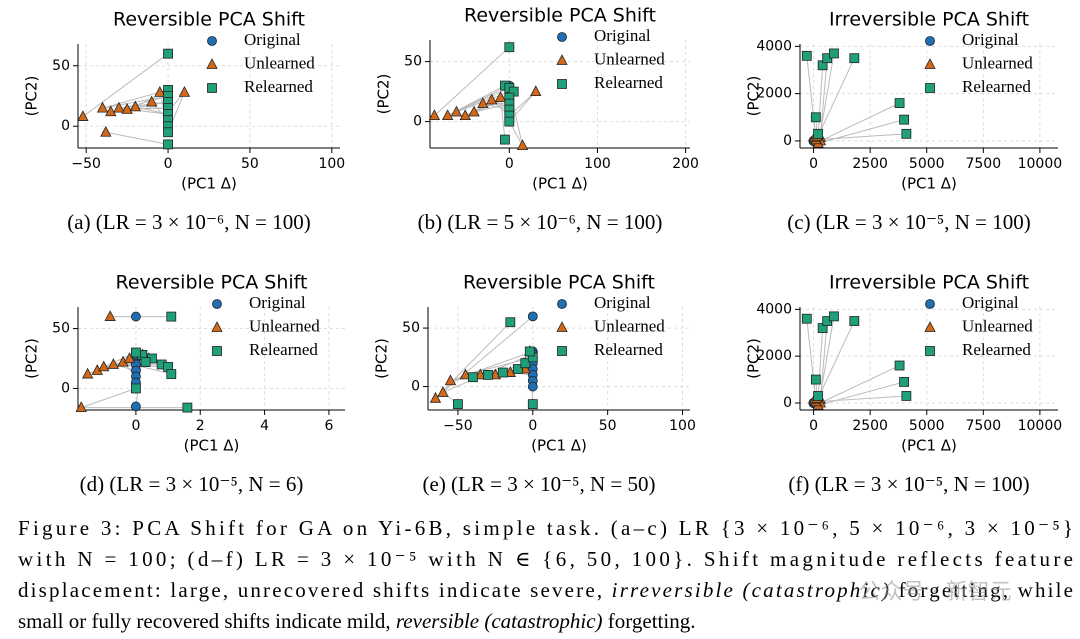 The width and height of the screenshot is (1080, 639). What do you see at coordinates (870, 164) in the screenshot?
I see `x-tick-label: 2500` at bounding box center [870, 164].